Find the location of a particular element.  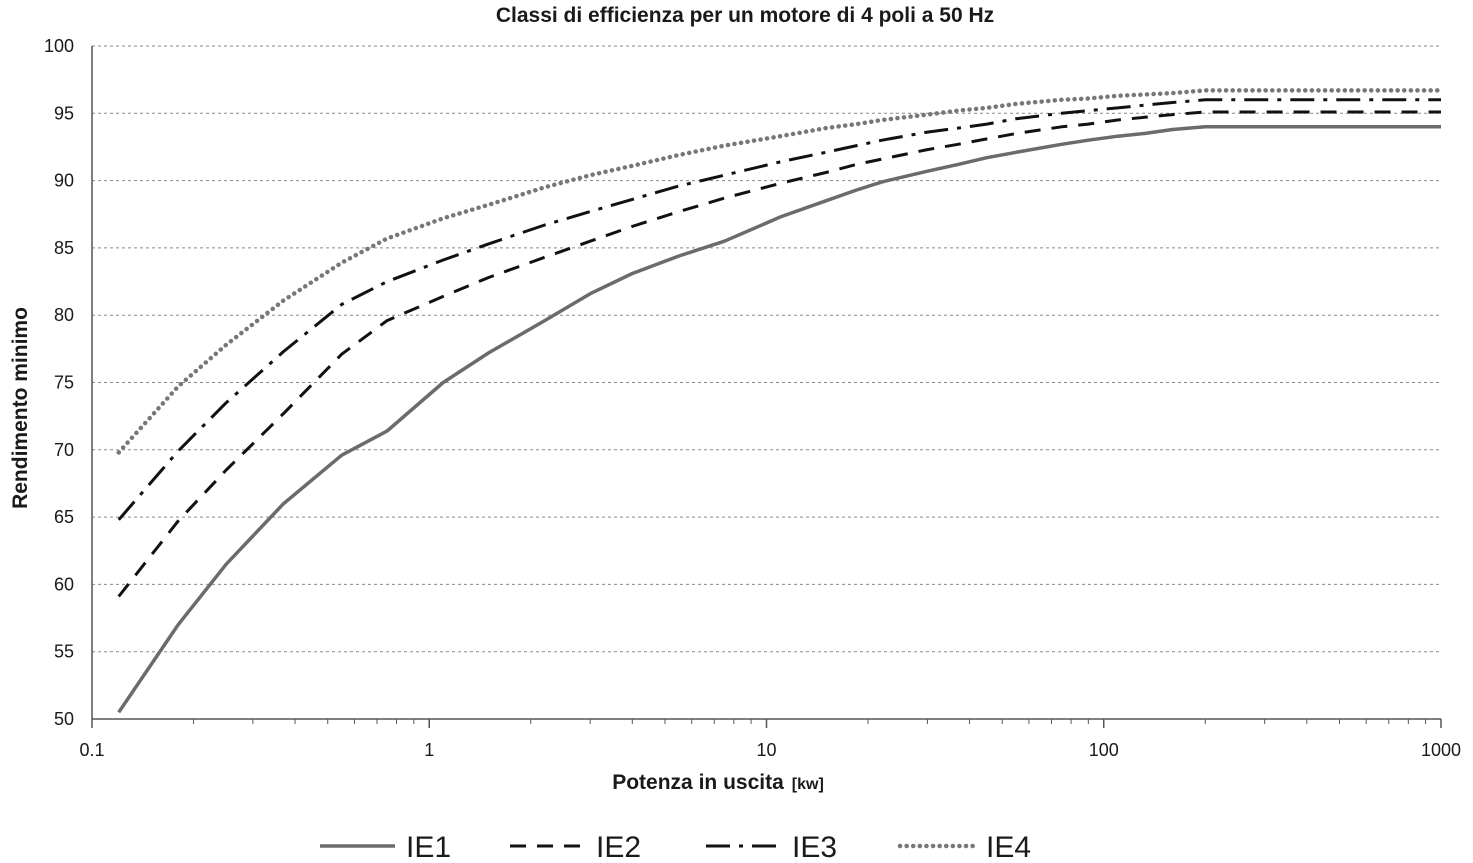

y-tick-label: 85 is located at coordinates (64, 248).